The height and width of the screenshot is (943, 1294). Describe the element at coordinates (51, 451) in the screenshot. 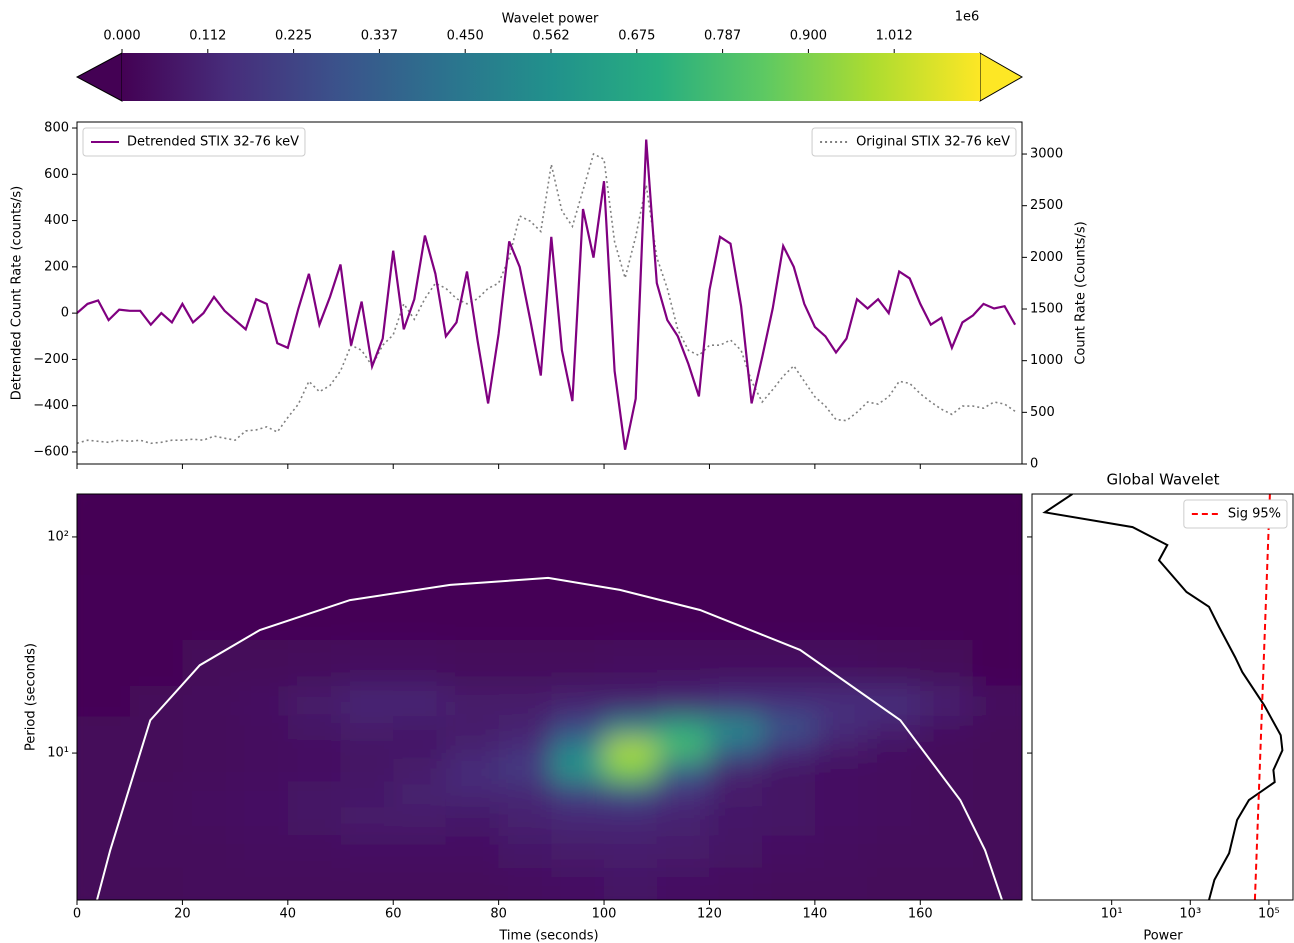

I see `y-tick-label: −600` at that location.